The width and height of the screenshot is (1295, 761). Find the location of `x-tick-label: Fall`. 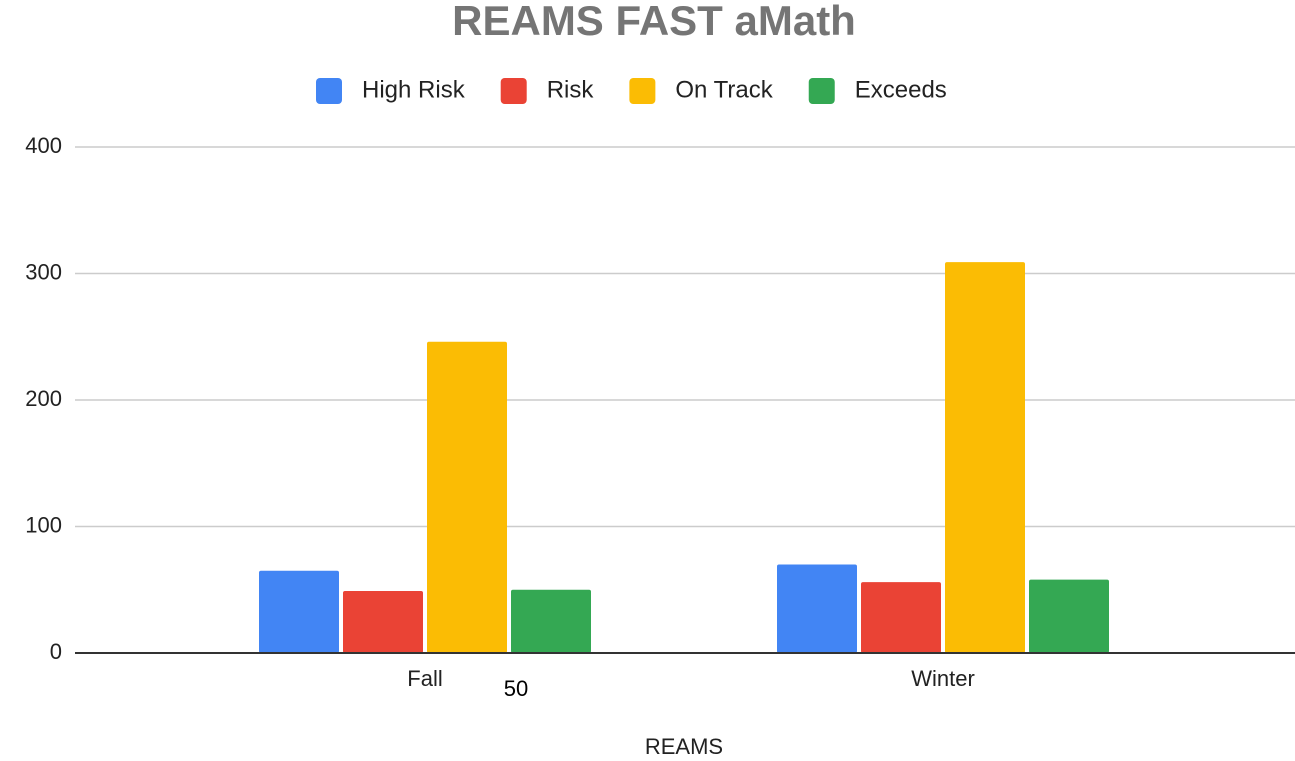

x-tick-label: Fall is located at coordinates (424, 678).